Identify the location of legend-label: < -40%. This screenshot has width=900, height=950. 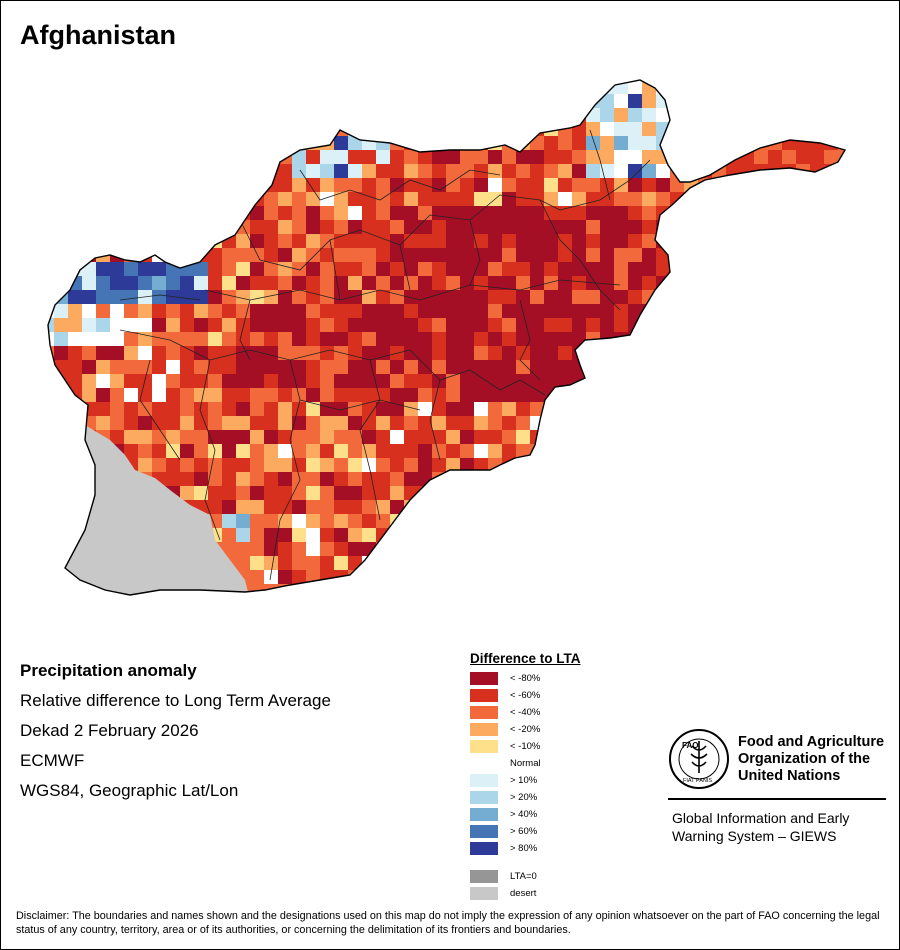
(525, 712).